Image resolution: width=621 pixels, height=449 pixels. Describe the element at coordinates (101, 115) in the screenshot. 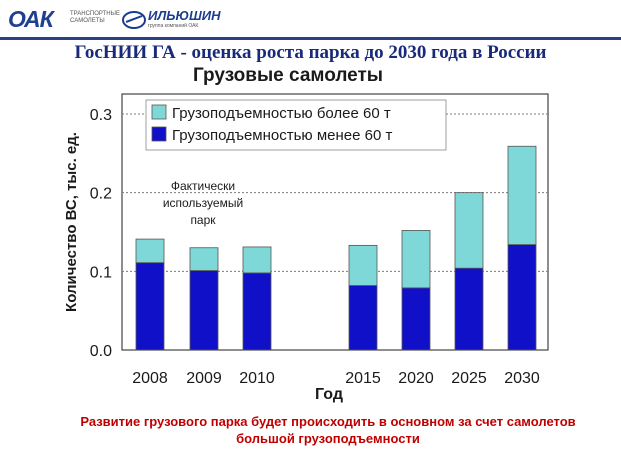

I see `y-tick-label: 0.3` at that location.